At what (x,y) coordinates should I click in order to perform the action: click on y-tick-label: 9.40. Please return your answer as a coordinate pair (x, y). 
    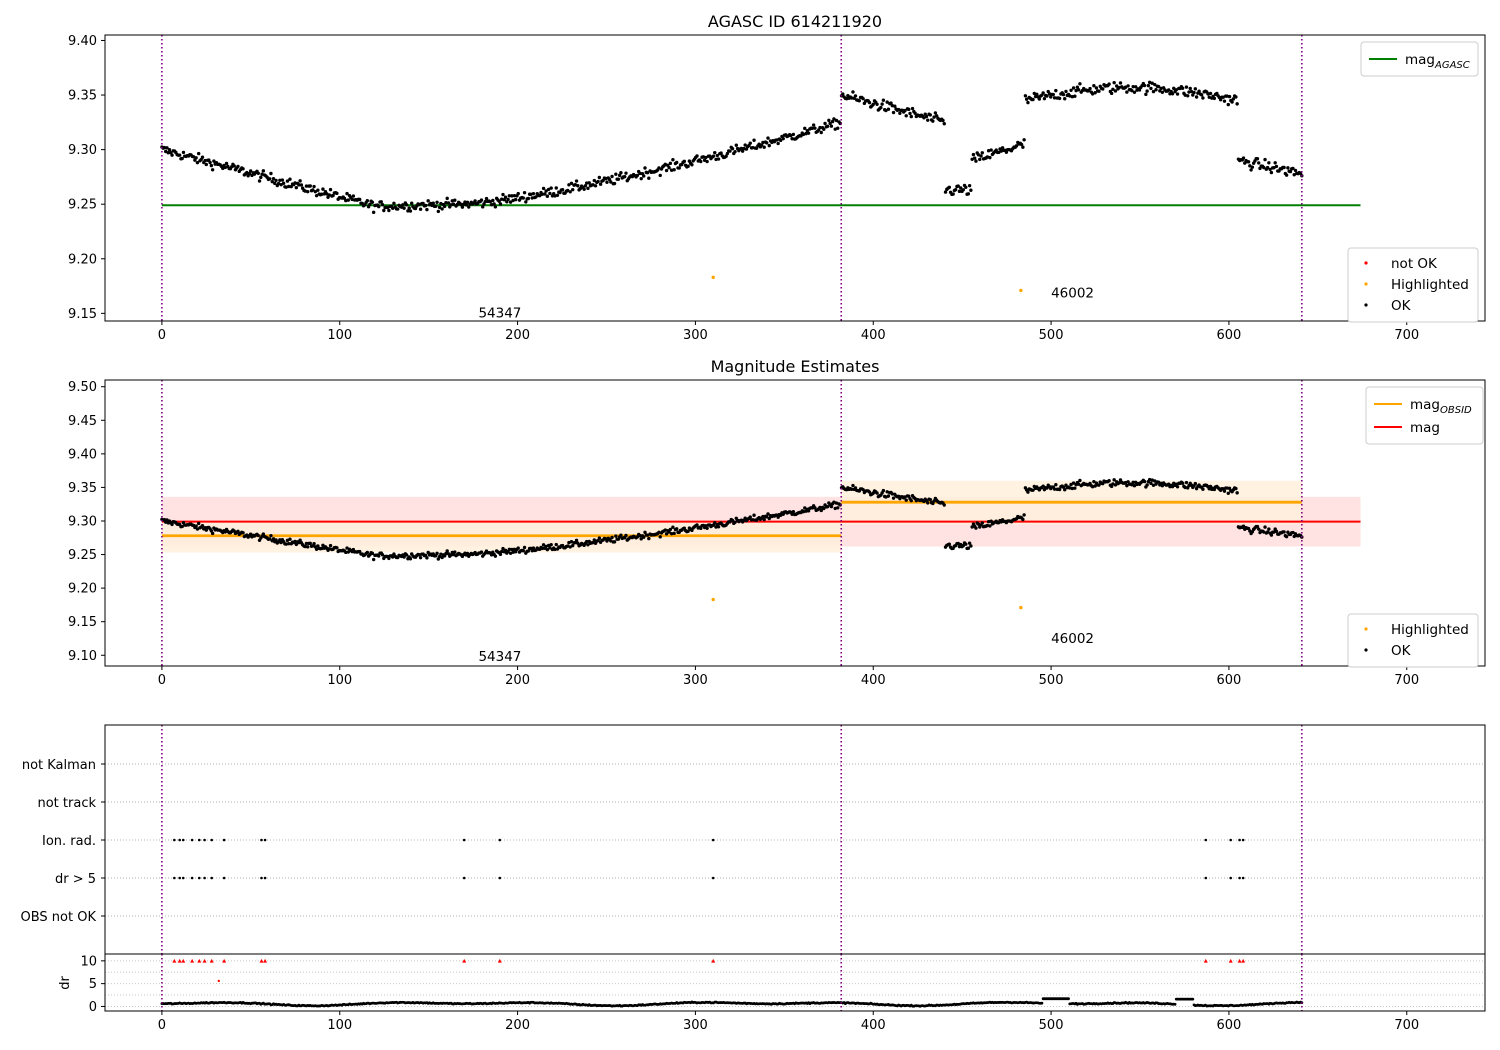
    Looking at the image, I should click on (82, 41).